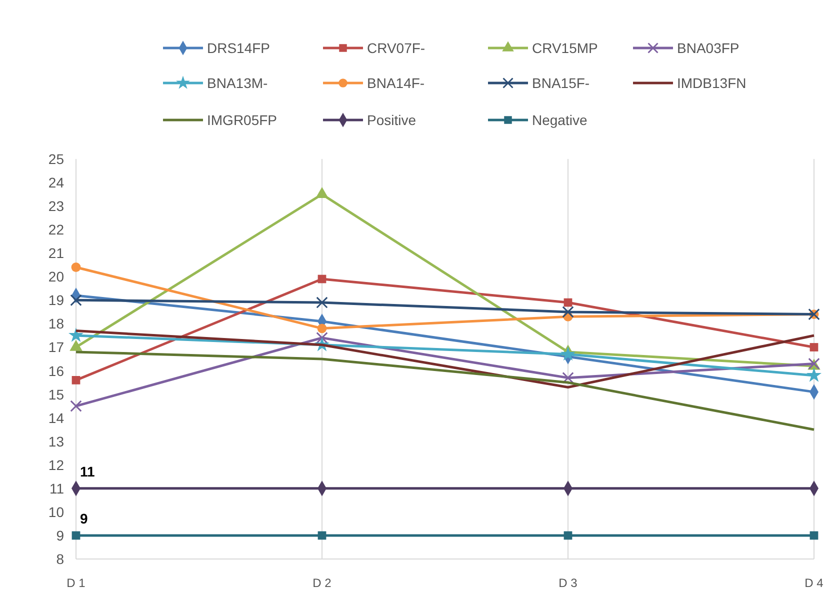 The height and width of the screenshot is (605, 828). What do you see at coordinates (56, 253) in the screenshot?
I see `y-tick-label: 21` at bounding box center [56, 253].